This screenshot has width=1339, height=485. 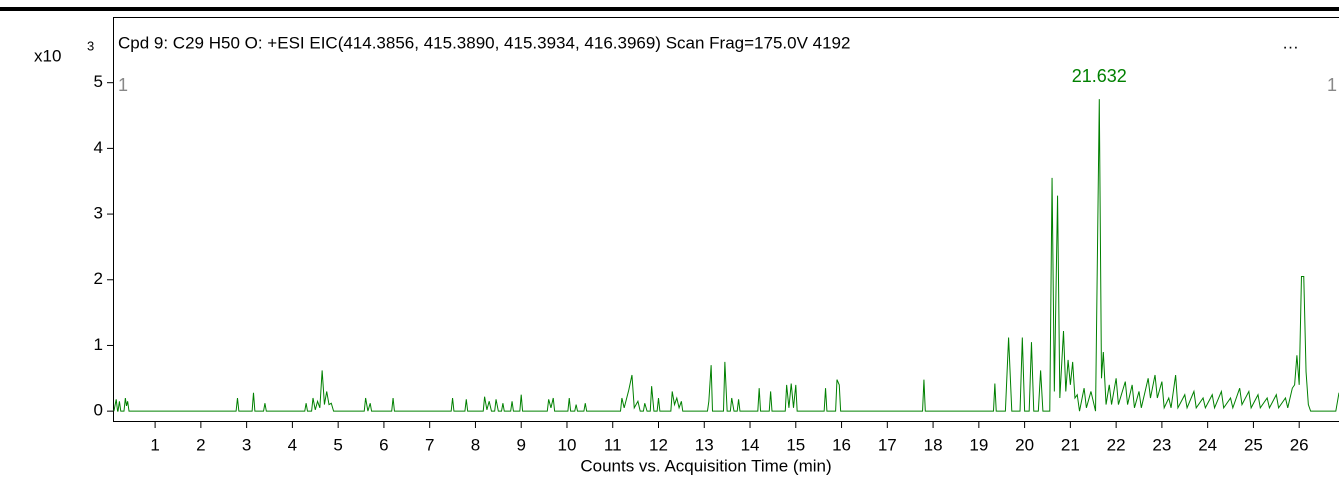 I want to click on y-tick-label: 0, so click(x=98, y=410).